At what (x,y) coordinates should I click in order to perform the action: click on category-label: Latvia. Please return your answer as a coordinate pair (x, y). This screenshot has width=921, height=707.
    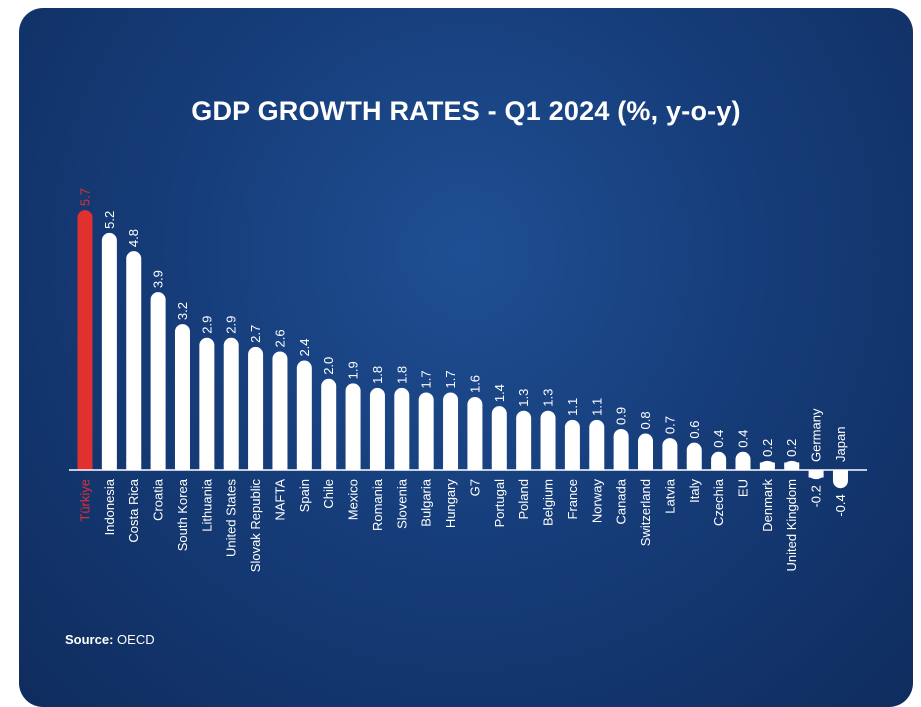
    Looking at the image, I should click on (669, 495).